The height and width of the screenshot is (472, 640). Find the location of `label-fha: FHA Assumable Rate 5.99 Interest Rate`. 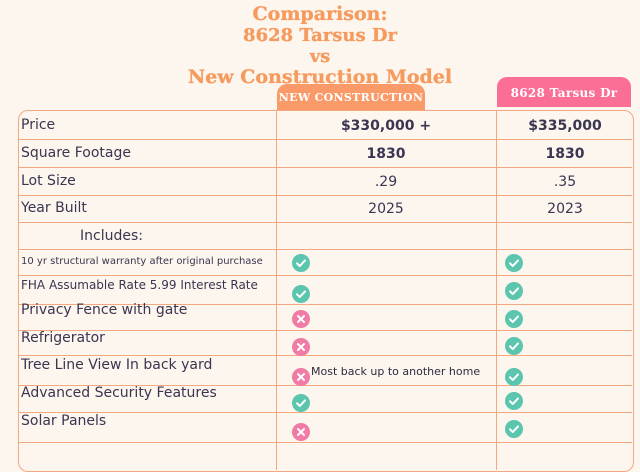

label-fha: FHA Assumable Rate 5.99 Interest Rate is located at coordinates (139, 285).